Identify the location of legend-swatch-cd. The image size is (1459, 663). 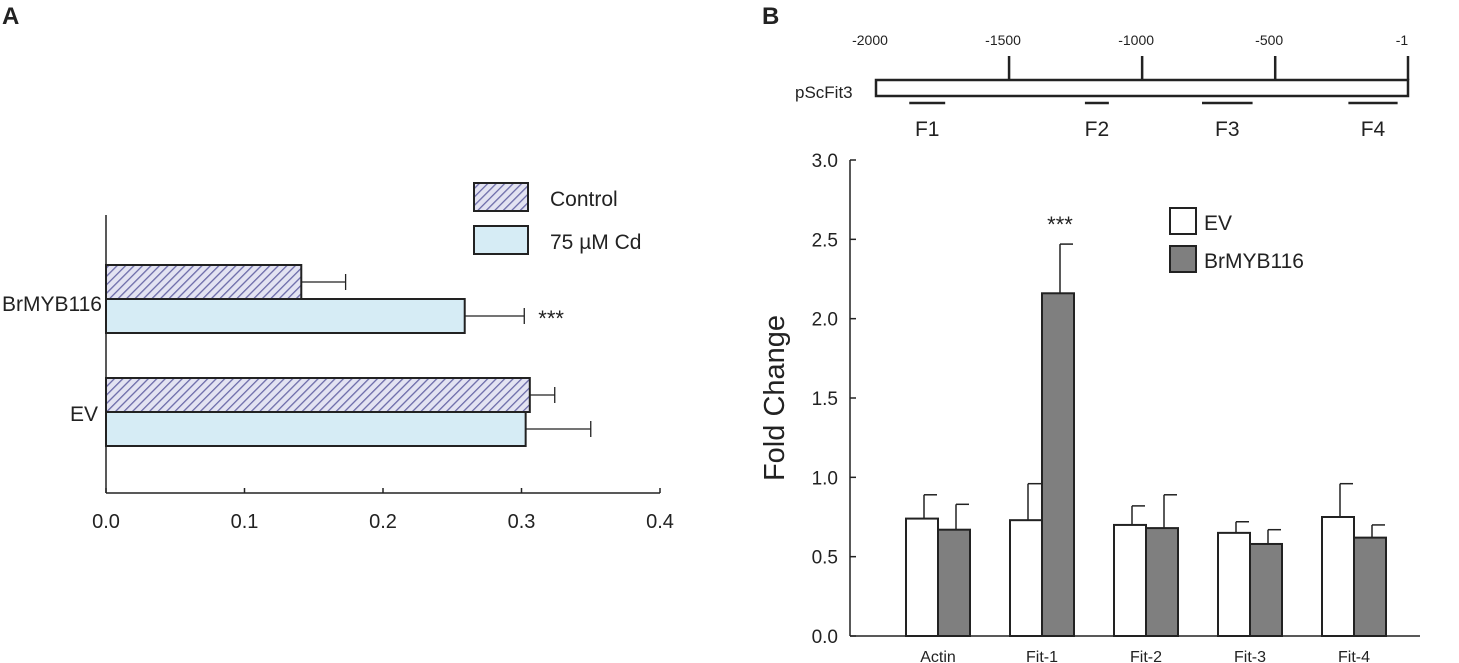
(501, 240).